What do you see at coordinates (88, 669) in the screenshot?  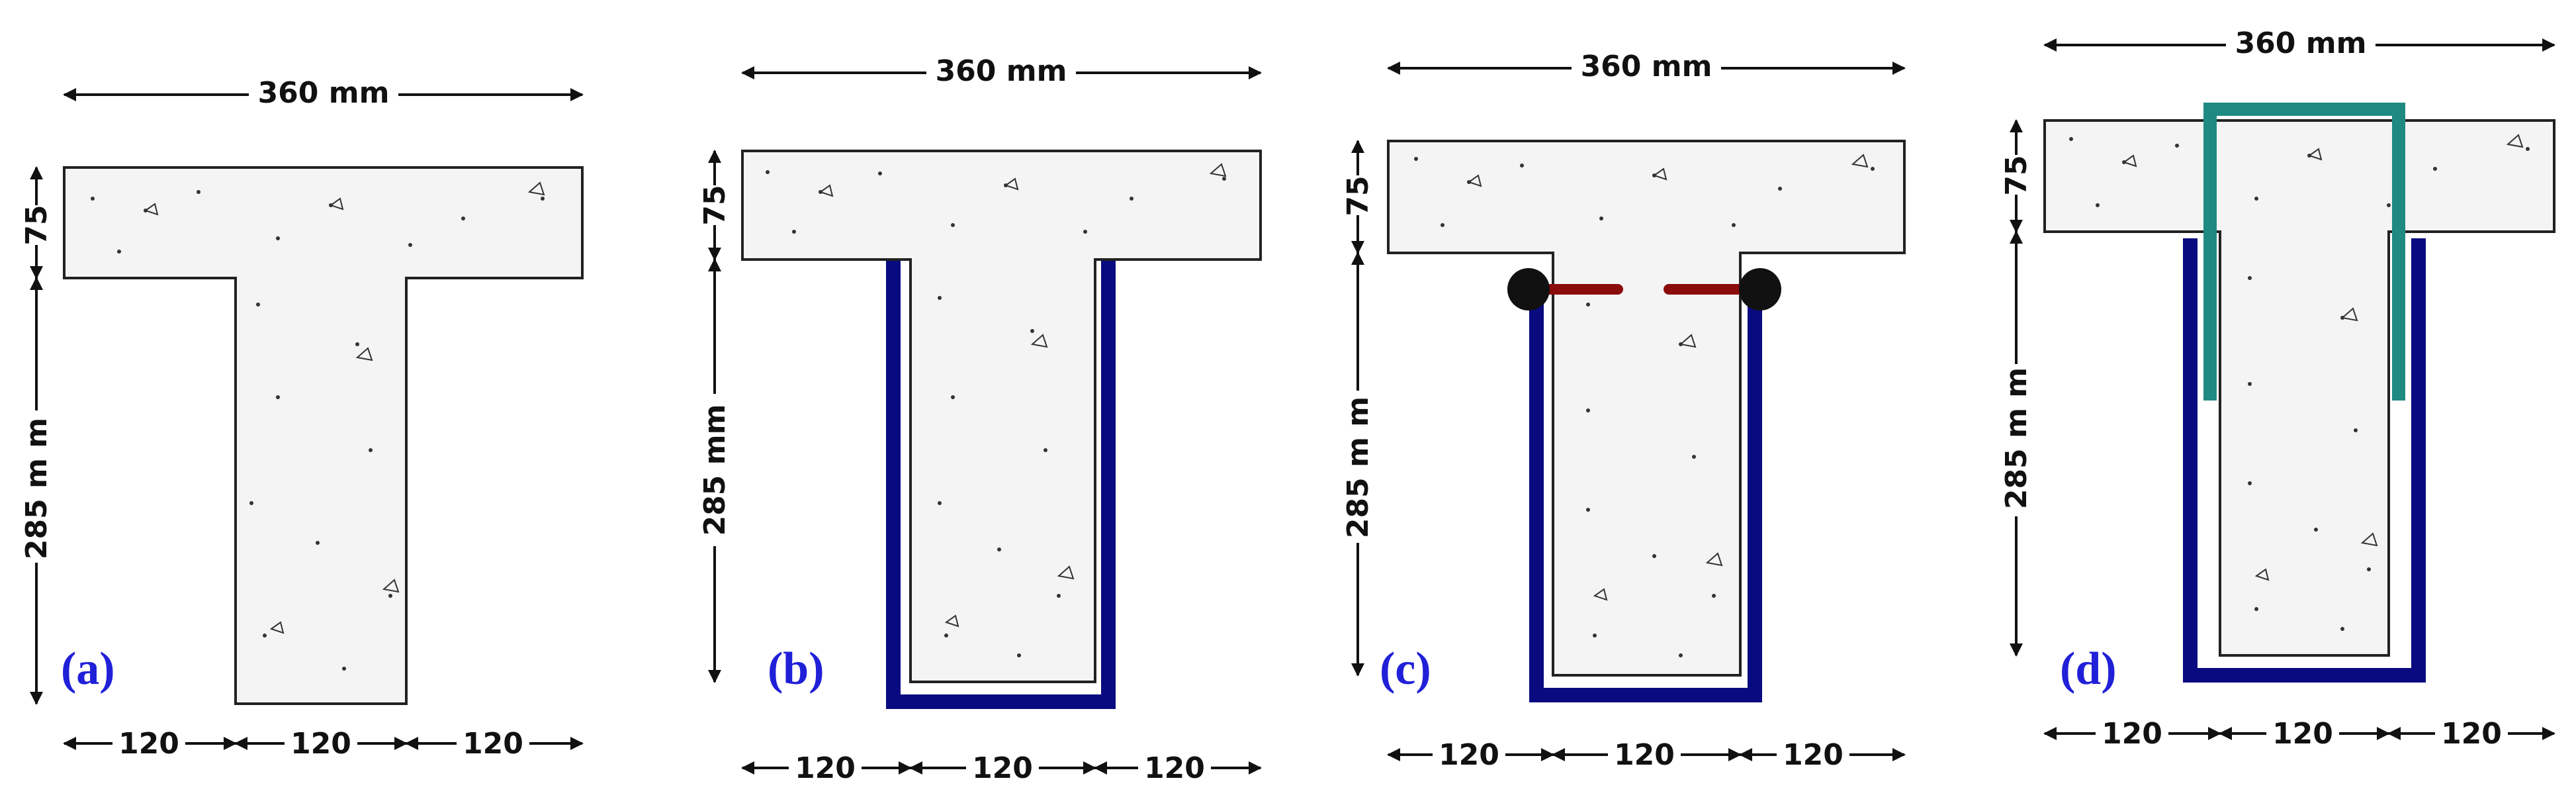 I see `panel-label: (a)` at bounding box center [88, 669].